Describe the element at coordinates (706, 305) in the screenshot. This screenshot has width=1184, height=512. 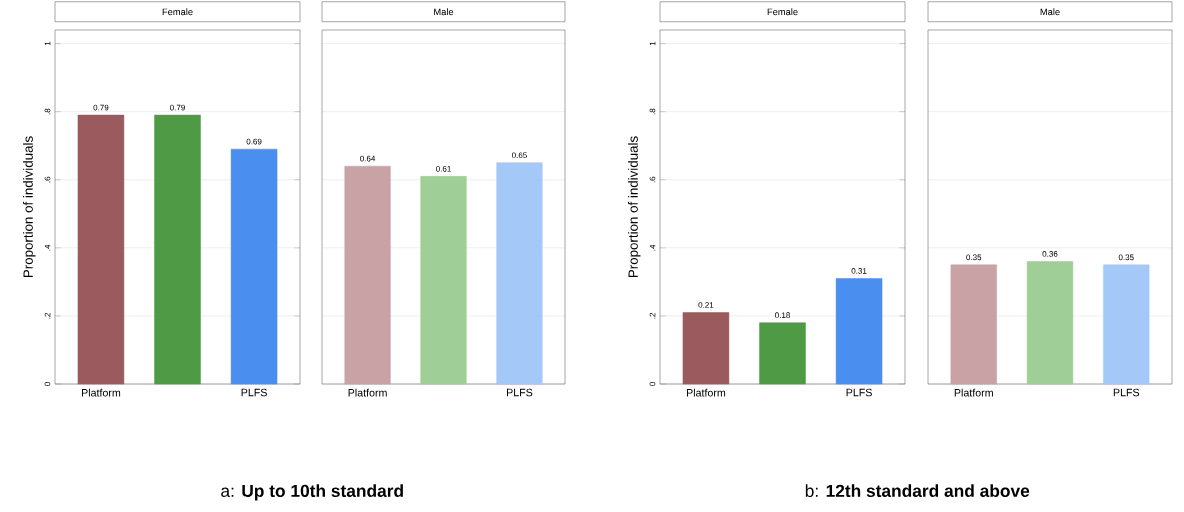
I see `data-label: 0.21` at that location.